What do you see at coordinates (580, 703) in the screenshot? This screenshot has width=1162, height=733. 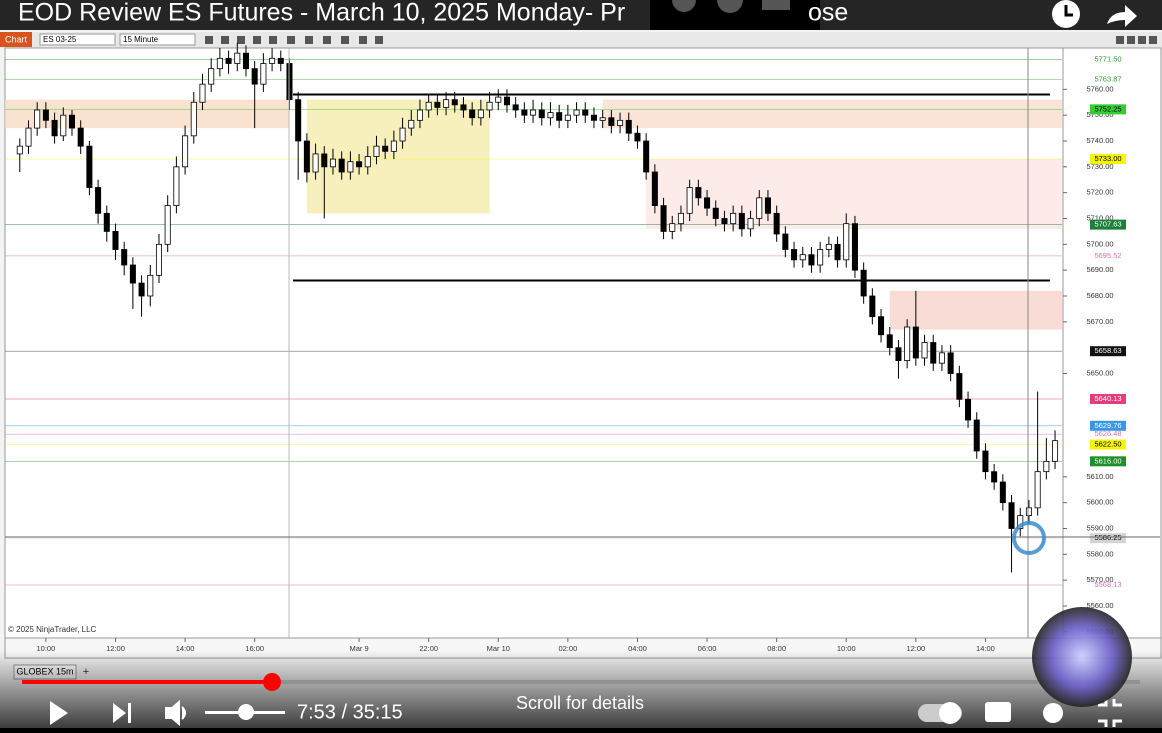 I see `scroll-hint: Scroll for details` at bounding box center [580, 703].